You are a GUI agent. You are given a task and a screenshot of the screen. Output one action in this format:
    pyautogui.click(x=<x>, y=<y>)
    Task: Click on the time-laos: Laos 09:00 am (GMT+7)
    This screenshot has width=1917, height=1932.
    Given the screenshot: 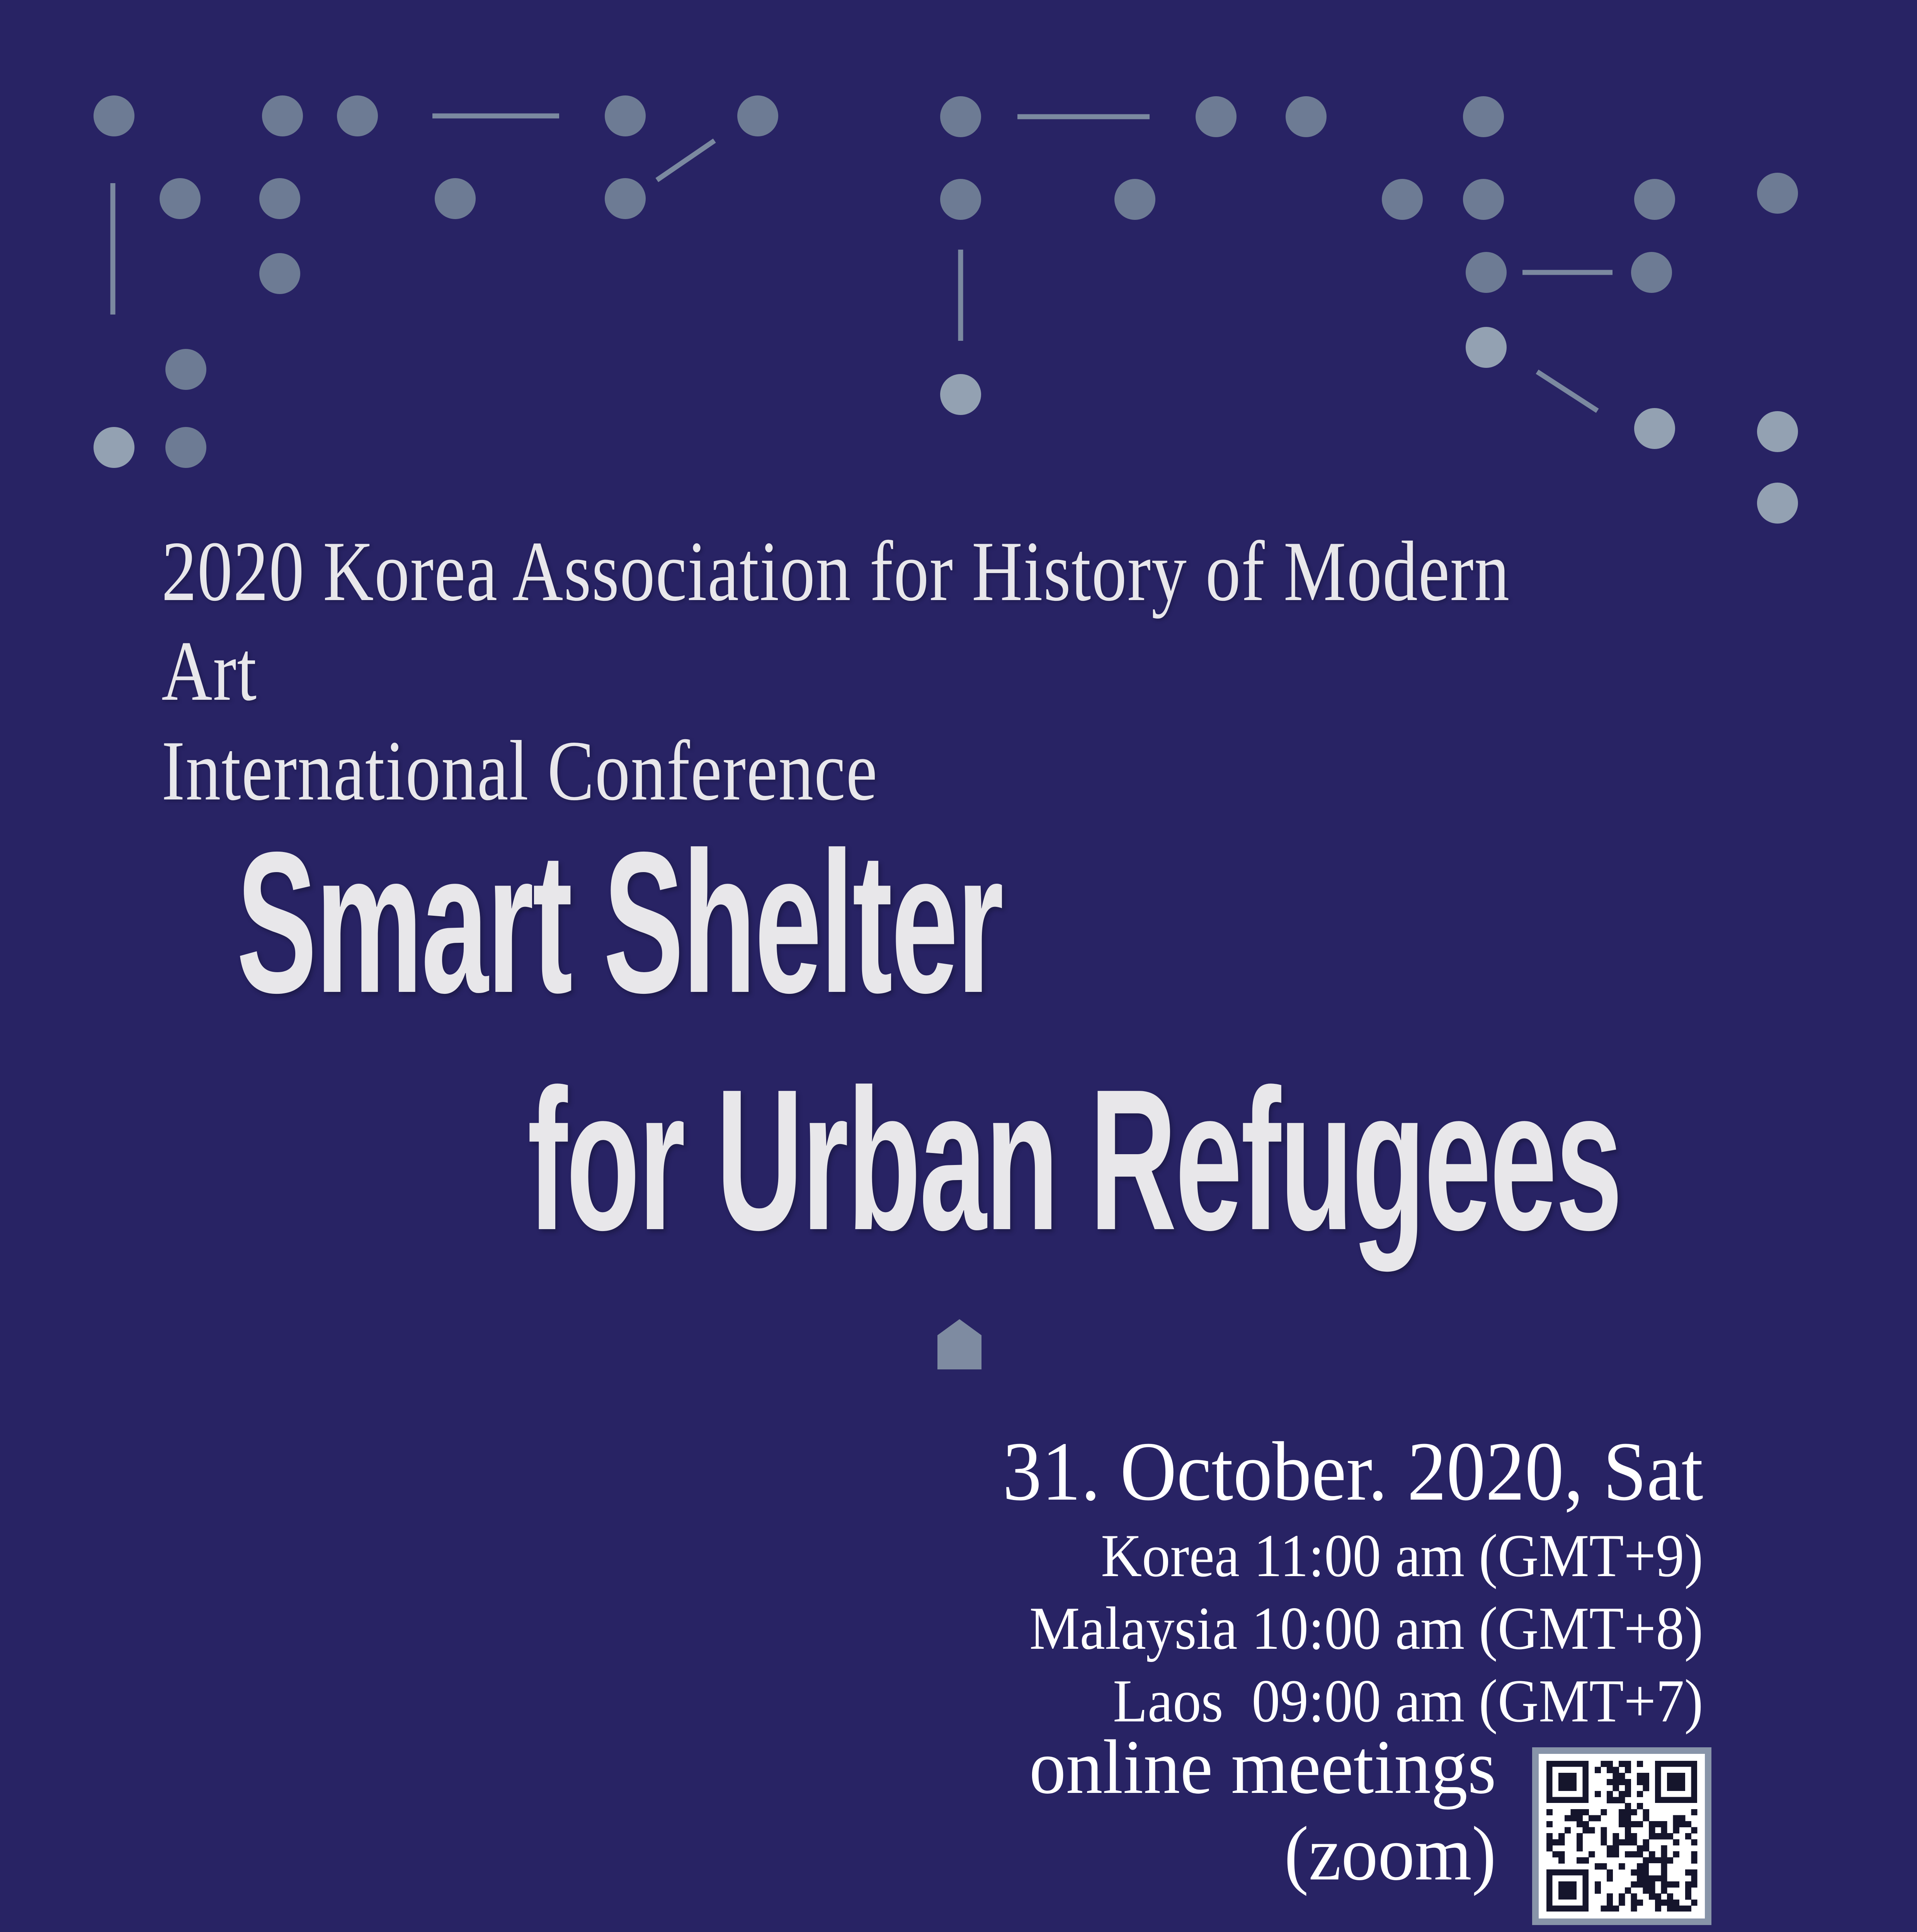 What is the action you would take?
    pyautogui.click(x=1408, y=1701)
    